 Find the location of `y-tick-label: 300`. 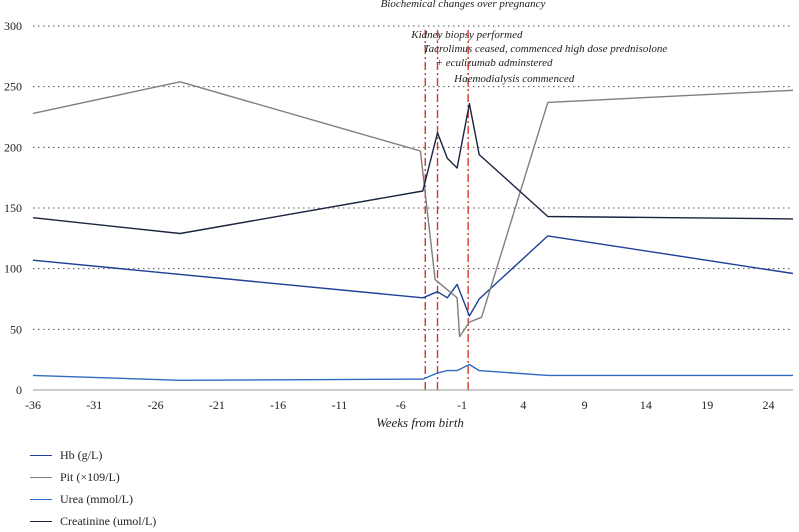

y-tick-label: 300 is located at coordinates (13, 26).